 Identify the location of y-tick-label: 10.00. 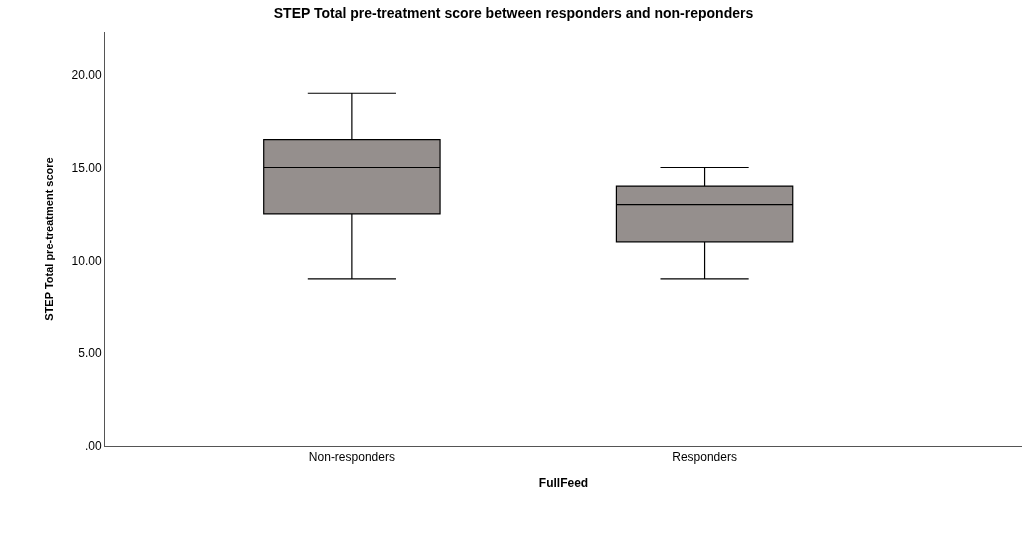
(86, 260).